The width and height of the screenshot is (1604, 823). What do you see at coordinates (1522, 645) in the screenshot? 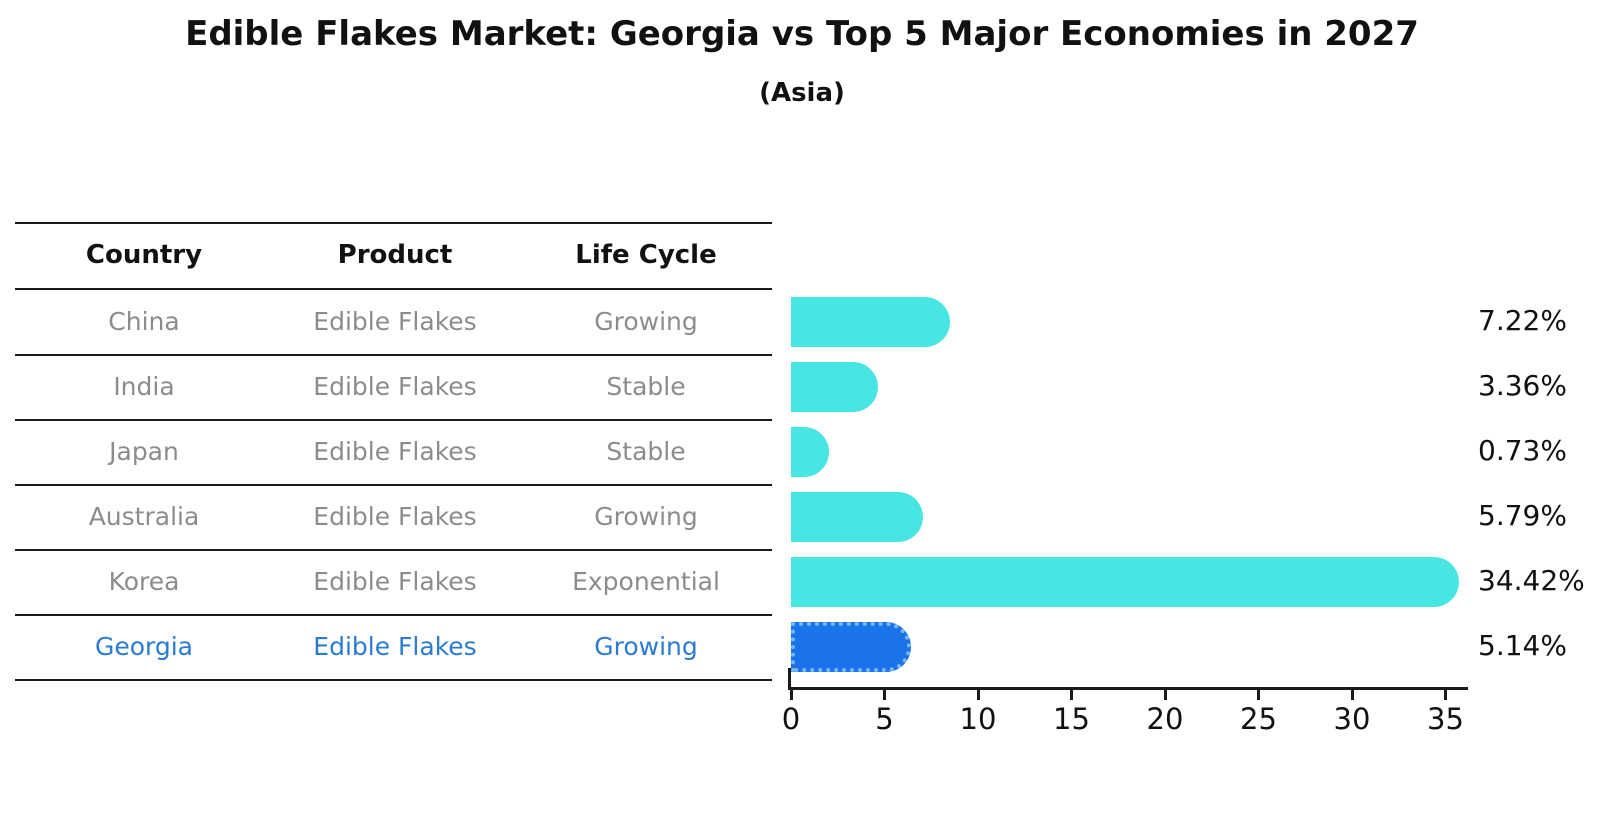
I see `value-label-georgia: 5.14%` at bounding box center [1522, 645].